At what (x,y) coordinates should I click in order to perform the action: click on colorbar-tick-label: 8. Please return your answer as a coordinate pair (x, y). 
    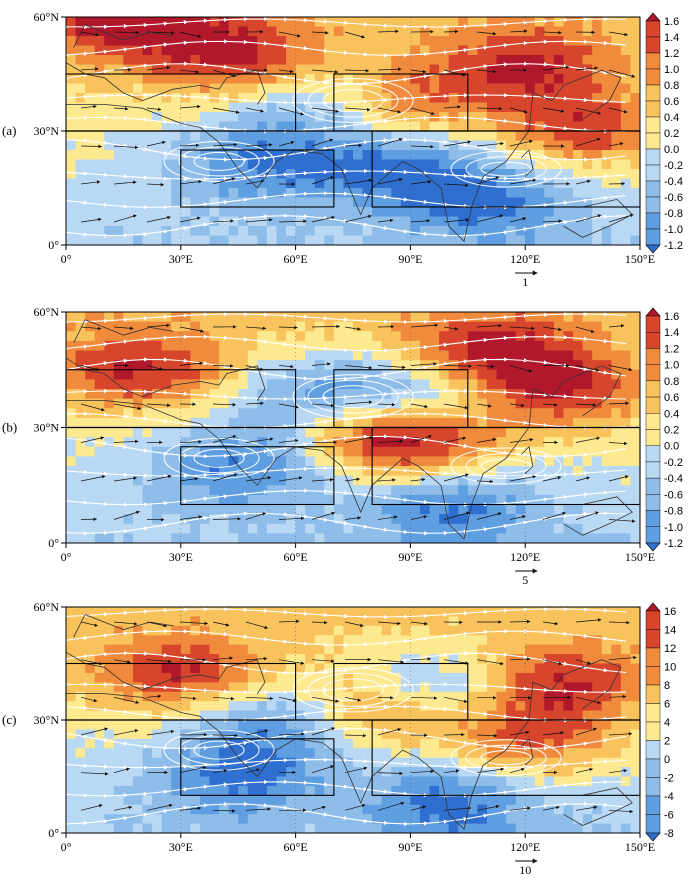
    Looking at the image, I should click on (667, 686).